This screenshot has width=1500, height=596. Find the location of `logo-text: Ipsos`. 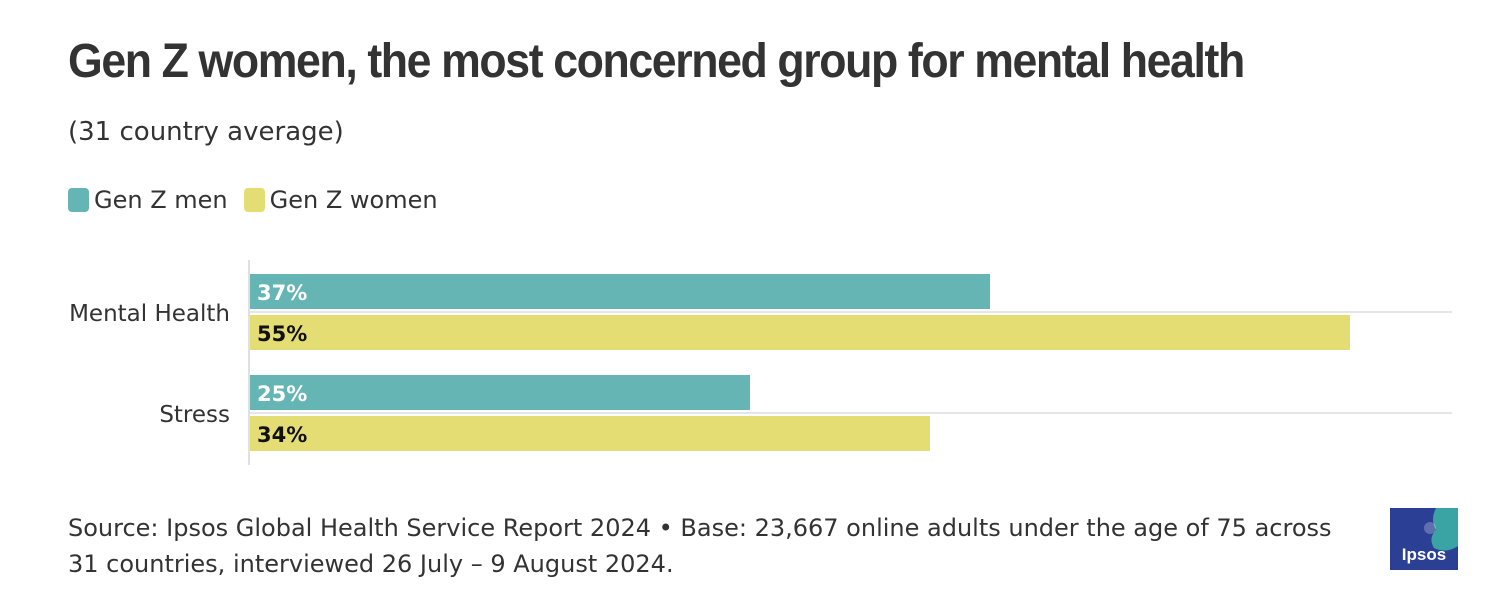

logo-text: Ipsos is located at coordinates (1424, 554).